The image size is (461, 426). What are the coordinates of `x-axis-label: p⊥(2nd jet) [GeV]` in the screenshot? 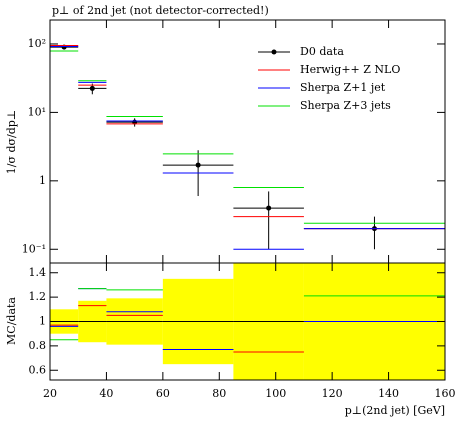 It's located at (395, 410).